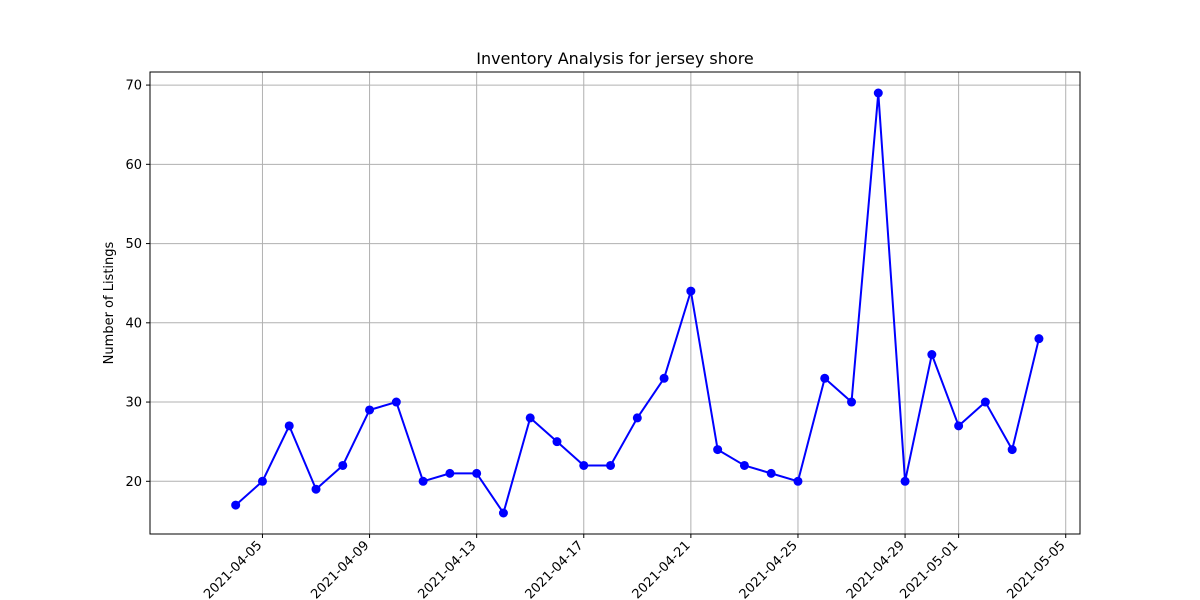  Describe the element at coordinates (233, 569) in the screenshot. I see `x-tick-label: 2021-04-05` at that location.